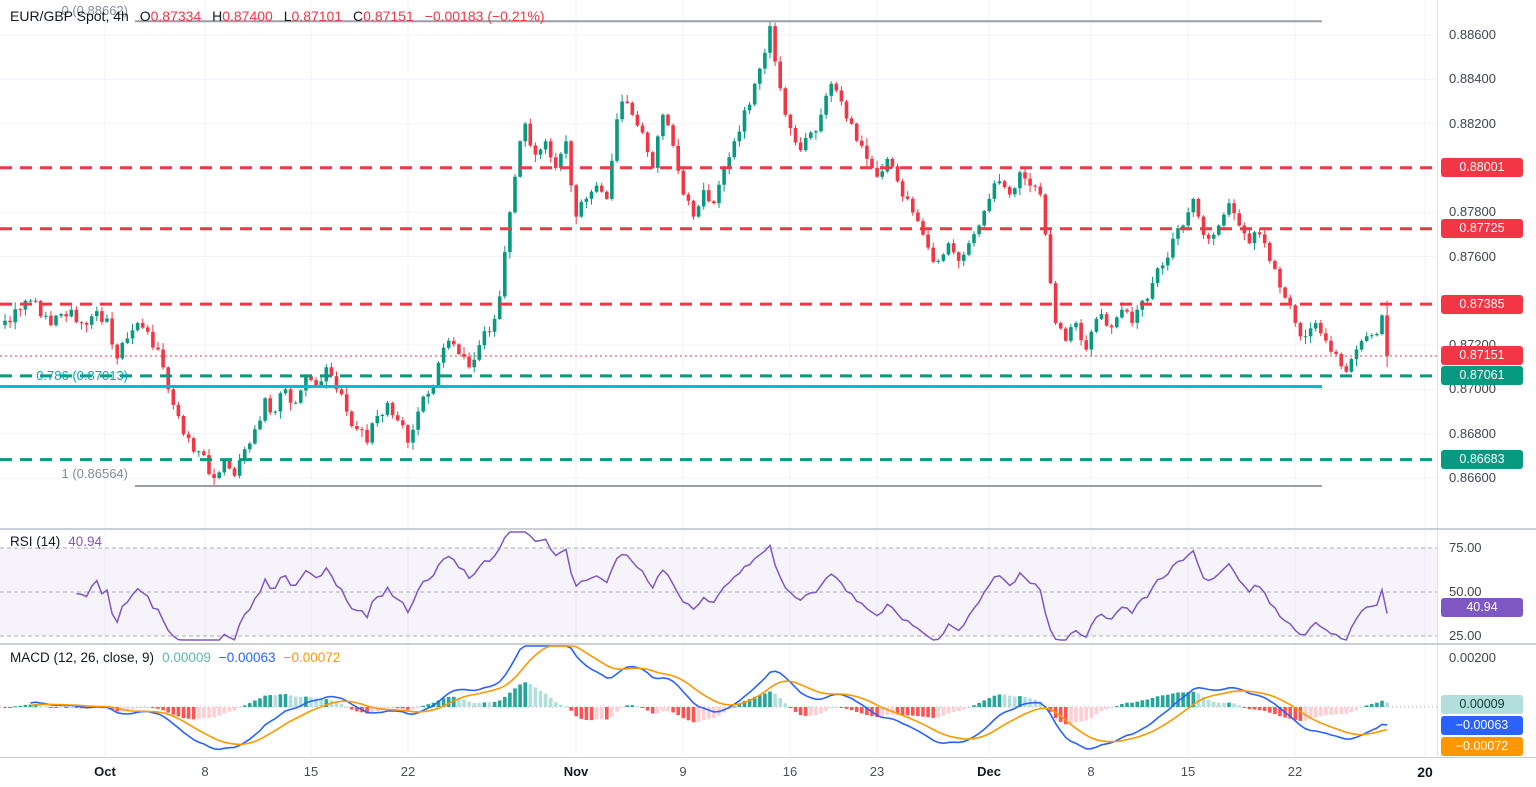  Describe the element at coordinates (95, 473) in the screenshot. I see `fib-label-1: 1 (0.86564)` at that location.